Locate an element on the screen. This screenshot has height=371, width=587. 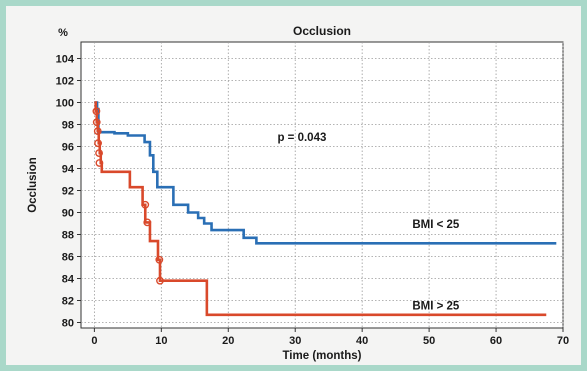
y-tick-label: 92 is located at coordinates (68, 192).